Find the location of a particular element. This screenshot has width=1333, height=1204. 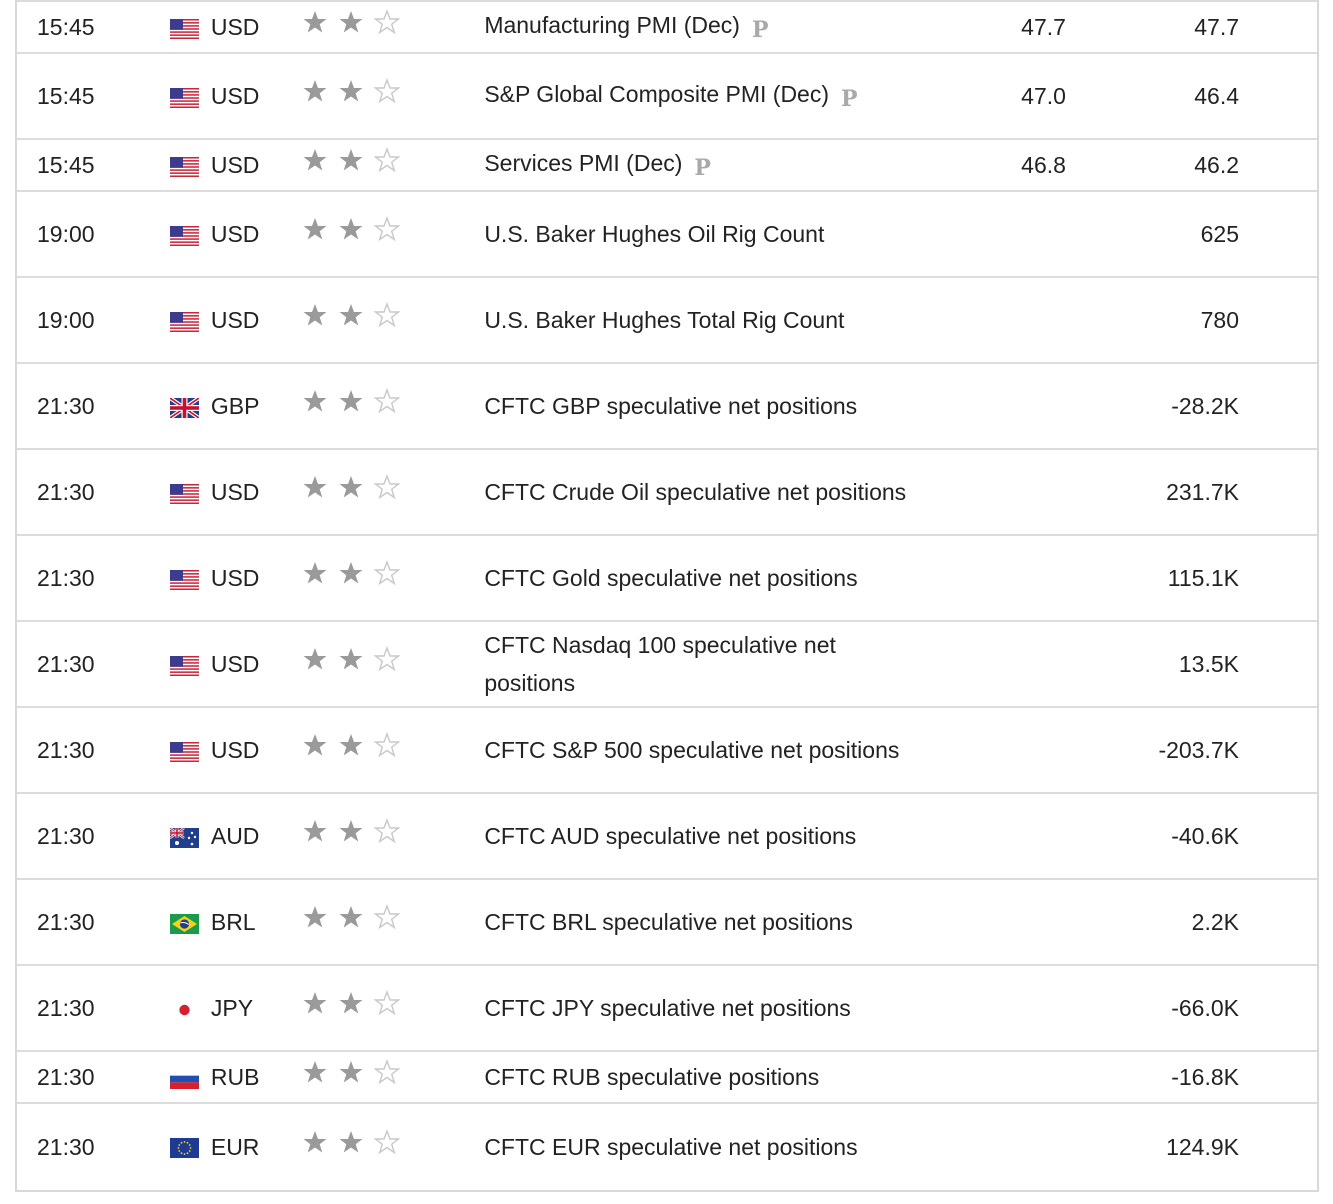

event-name-cell: CFTC JPY speculative net positions is located at coordinates (698, 1008).